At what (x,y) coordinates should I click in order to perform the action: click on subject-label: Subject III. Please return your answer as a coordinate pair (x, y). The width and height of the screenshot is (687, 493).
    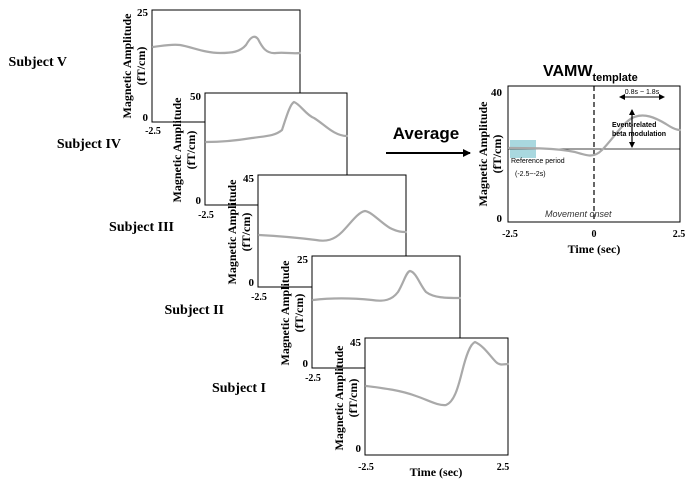
    Looking at the image, I should click on (141, 227).